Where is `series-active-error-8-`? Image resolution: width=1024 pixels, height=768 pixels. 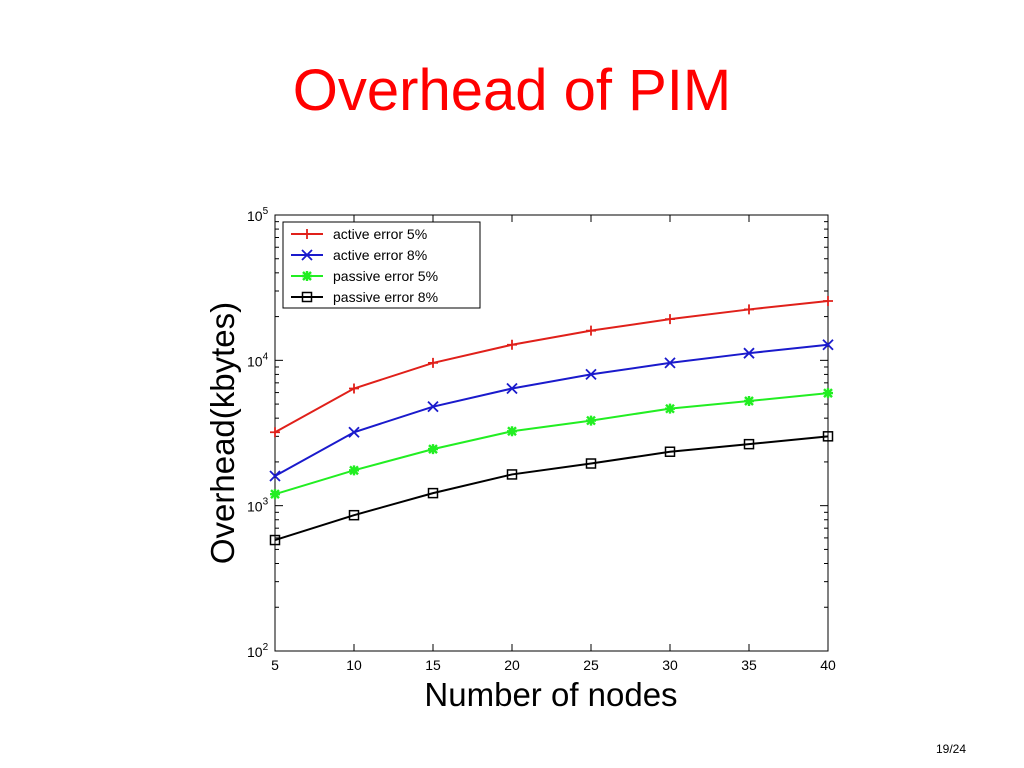
series-active-error-8- is located at coordinates (551, 410).